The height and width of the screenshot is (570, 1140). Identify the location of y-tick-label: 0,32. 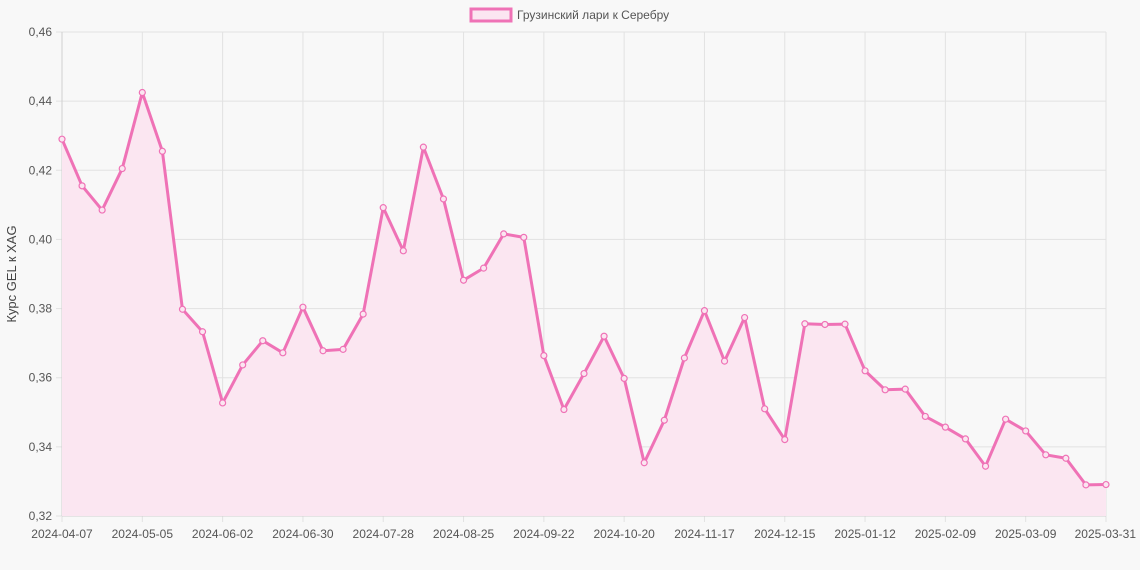
(41, 516).